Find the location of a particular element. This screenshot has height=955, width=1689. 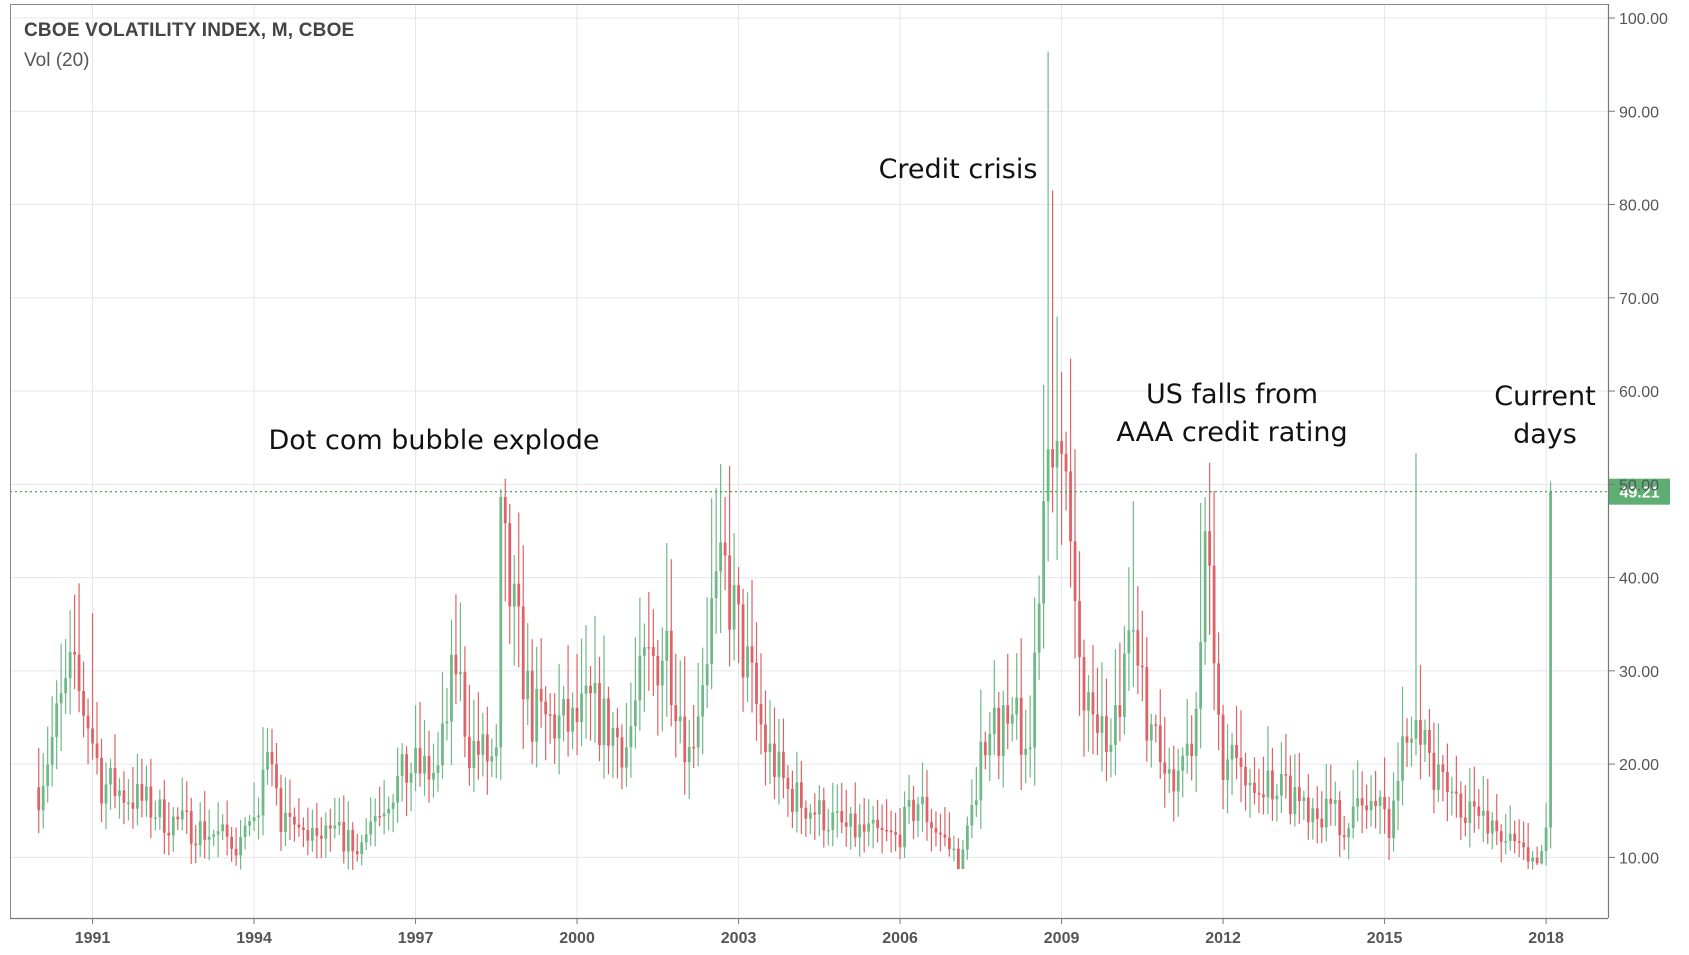

y-tick-label: 70.00 is located at coordinates (1639, 299).